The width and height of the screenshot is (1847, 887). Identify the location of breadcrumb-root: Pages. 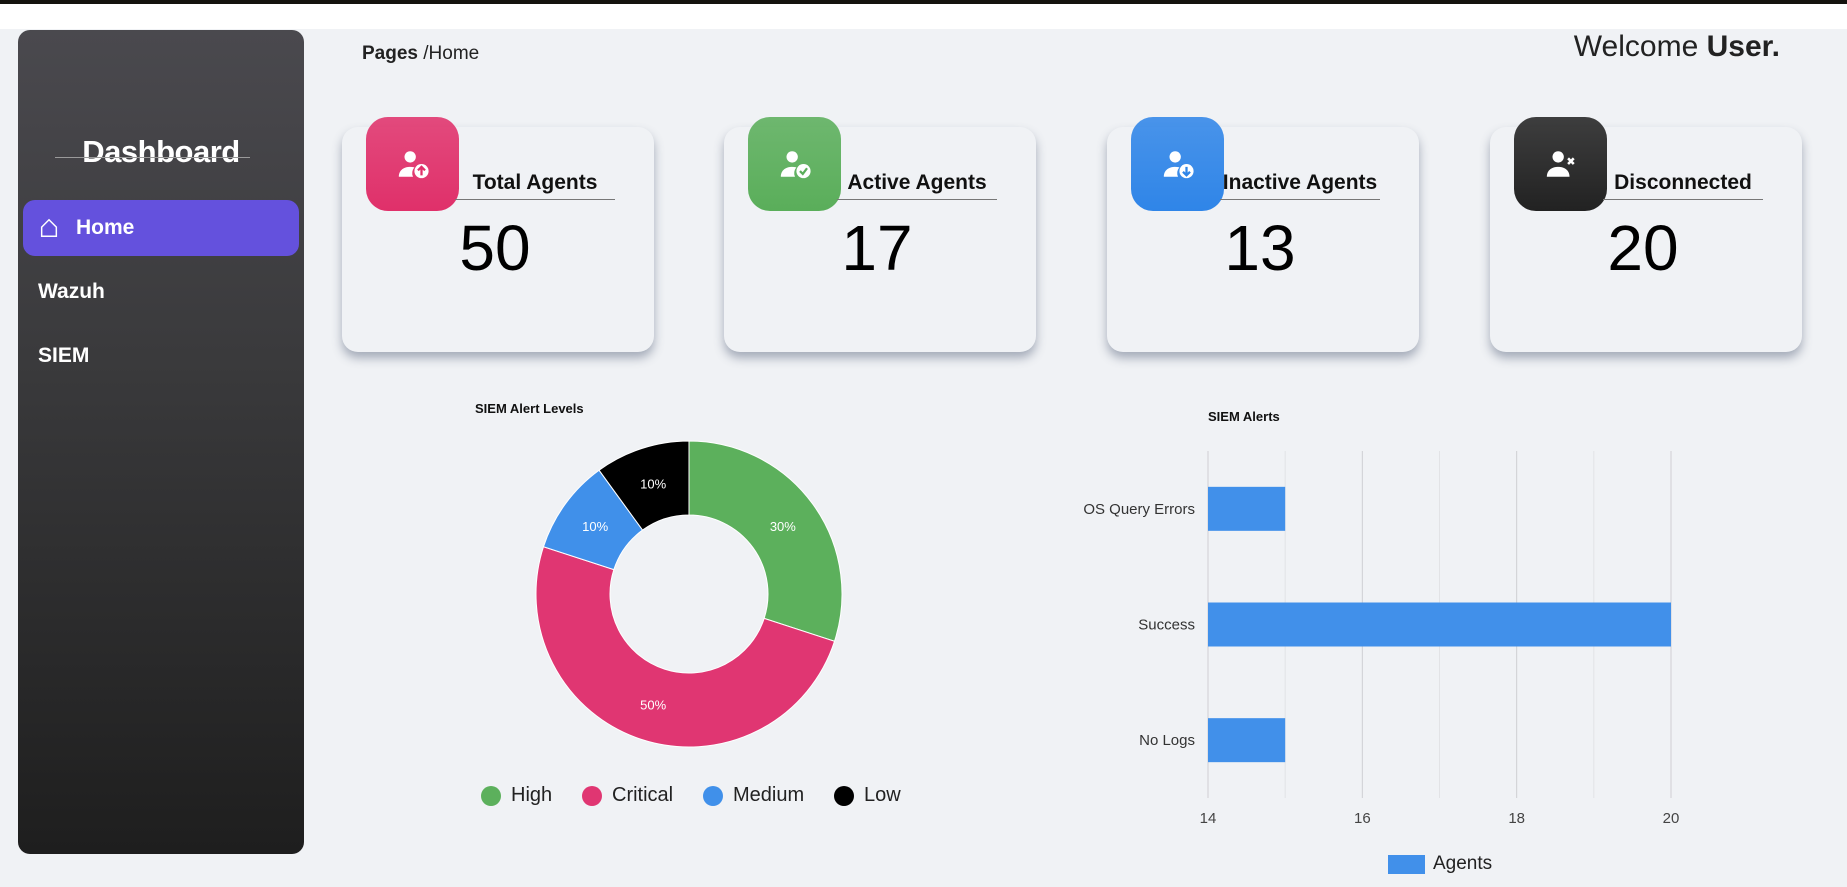
(390, 53).